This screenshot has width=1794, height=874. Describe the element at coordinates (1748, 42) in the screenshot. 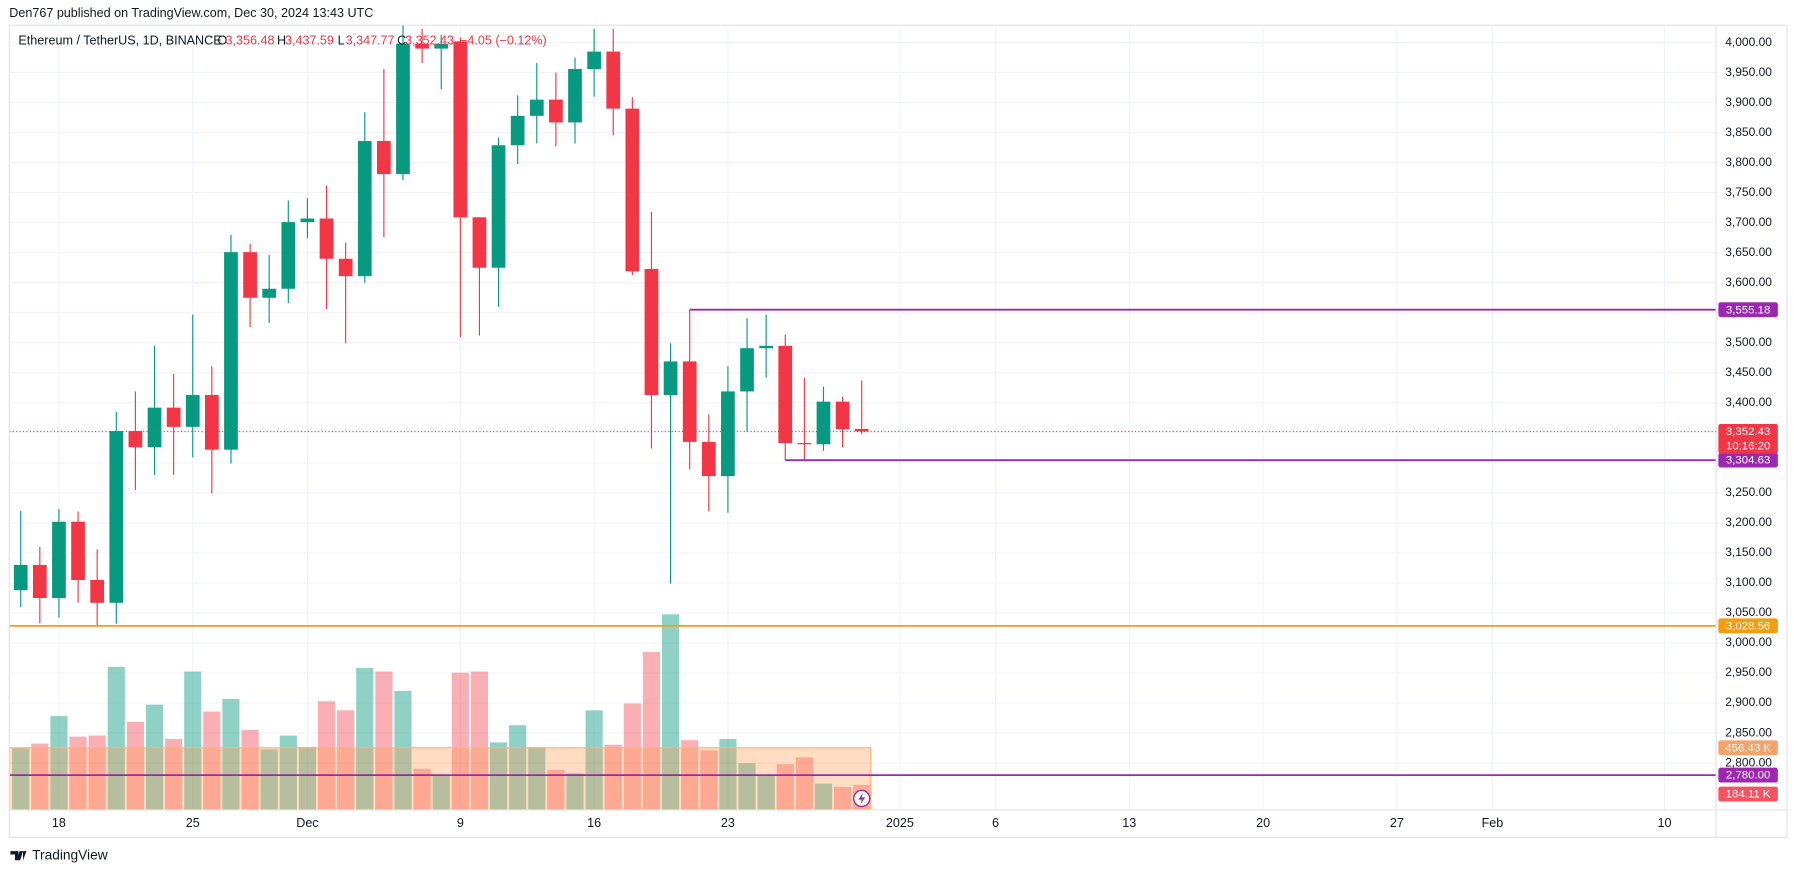

I see `y-tick-label: 4,000.00` at that location.